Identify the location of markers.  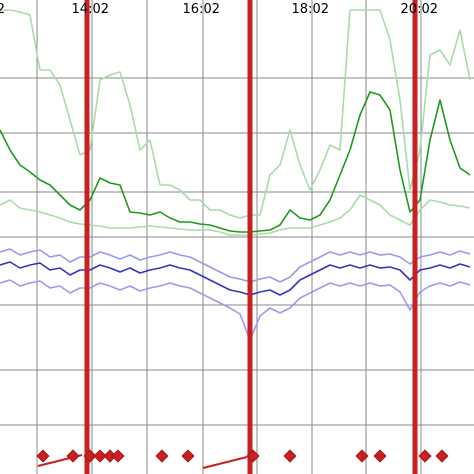
(242, 456).